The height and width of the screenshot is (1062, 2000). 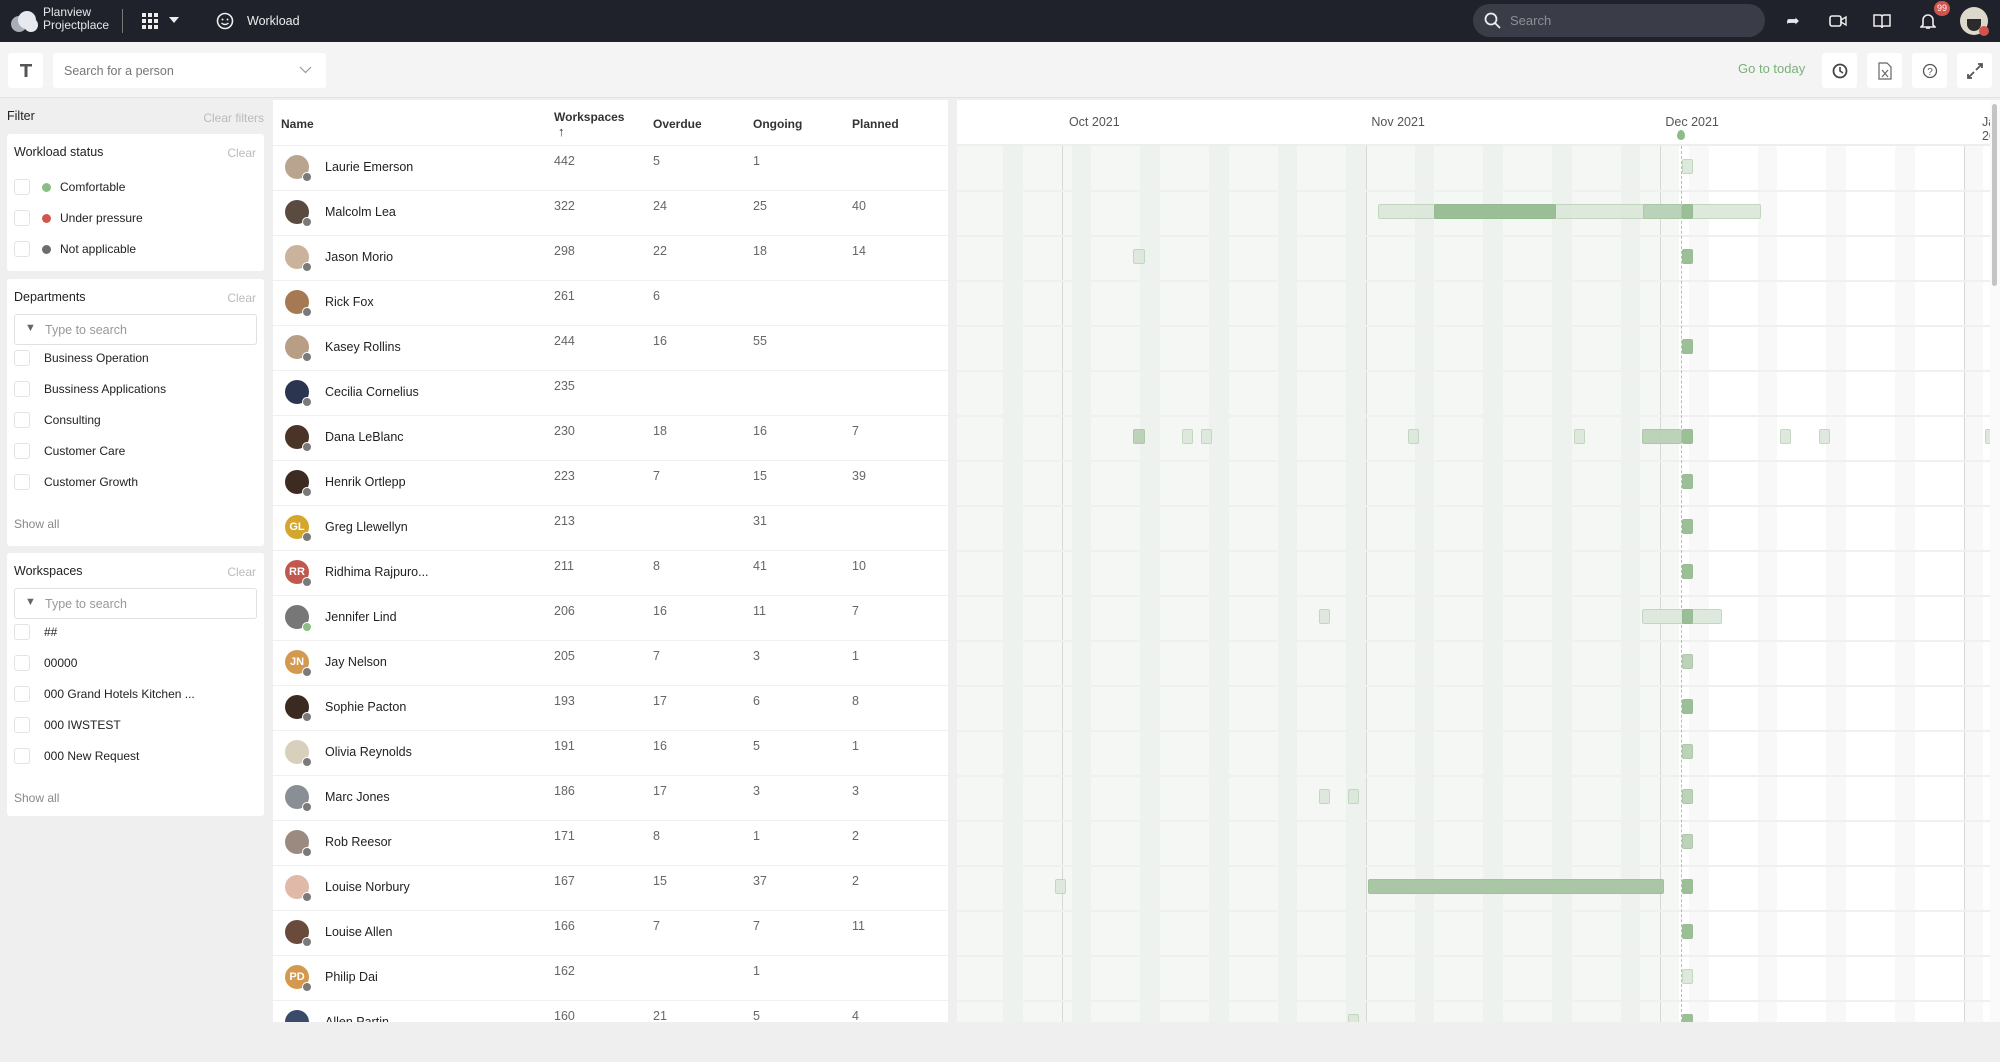 What do you see at coordinates (610, 482) in the screenshot?
I see `table-row: Henrik Ortlepp 223 7 15 39` at bounding box center [610, 482].